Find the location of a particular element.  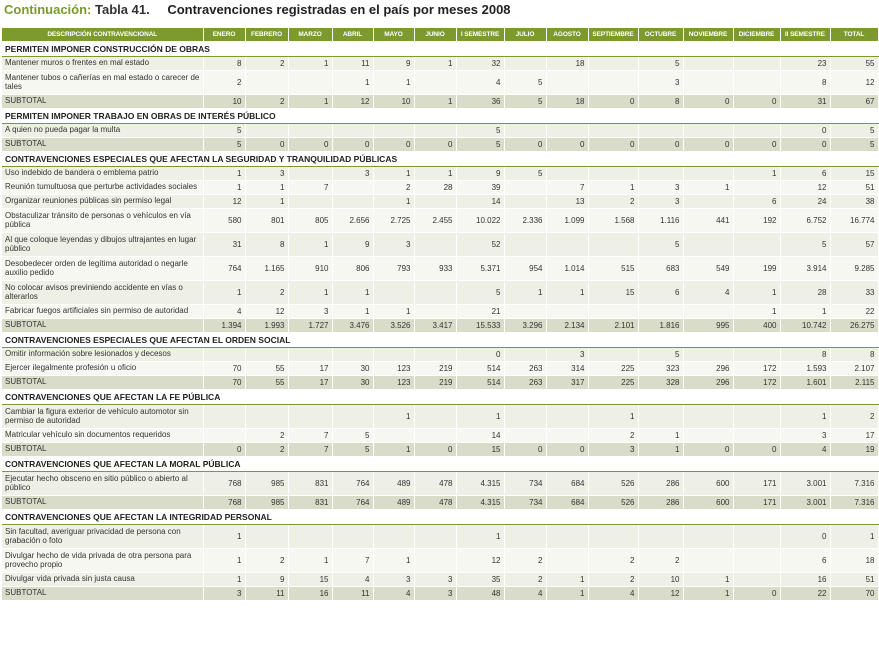

subtotal-row: SUBTOTAL 3 11 16 11 4 3 48 4 1 4 12 1 0 22 70 is located at coordinates (440, 593).